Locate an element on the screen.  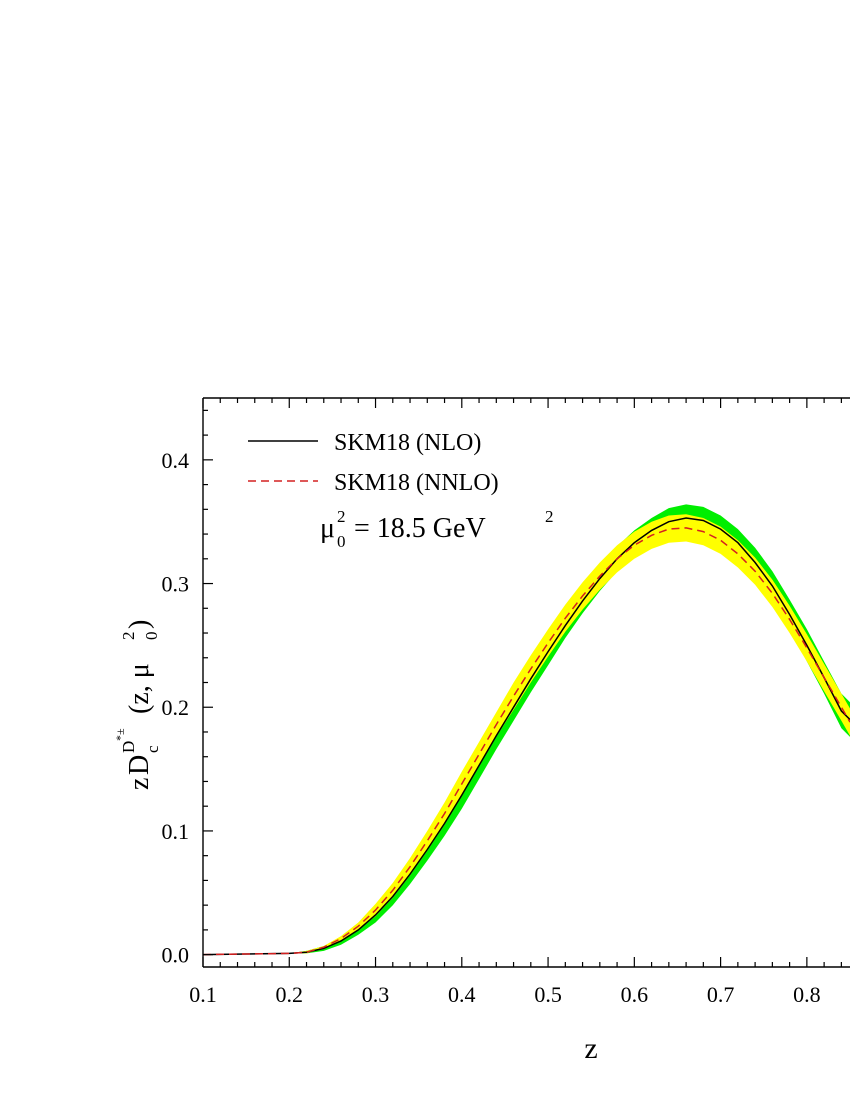
x-tick-label: 0.8 is located at coordinates (807, 994).